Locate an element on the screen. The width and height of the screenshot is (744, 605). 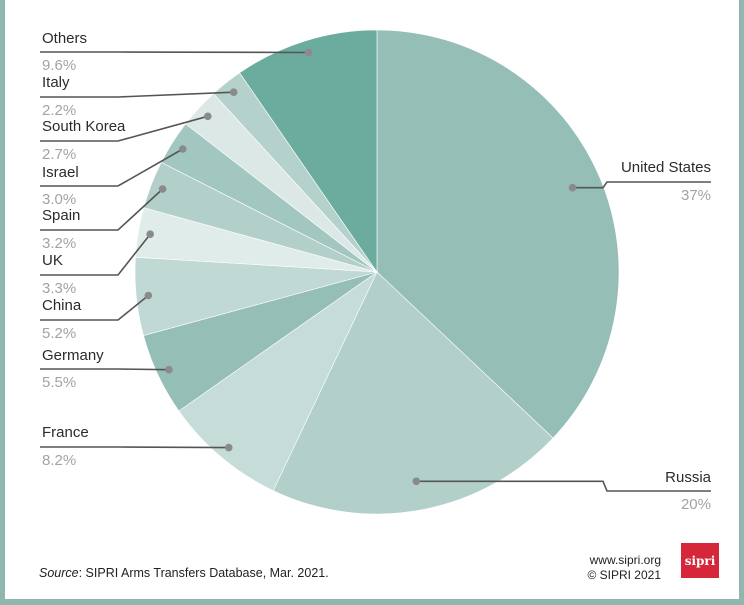
leader-spain is located at coordinates (102, 209).